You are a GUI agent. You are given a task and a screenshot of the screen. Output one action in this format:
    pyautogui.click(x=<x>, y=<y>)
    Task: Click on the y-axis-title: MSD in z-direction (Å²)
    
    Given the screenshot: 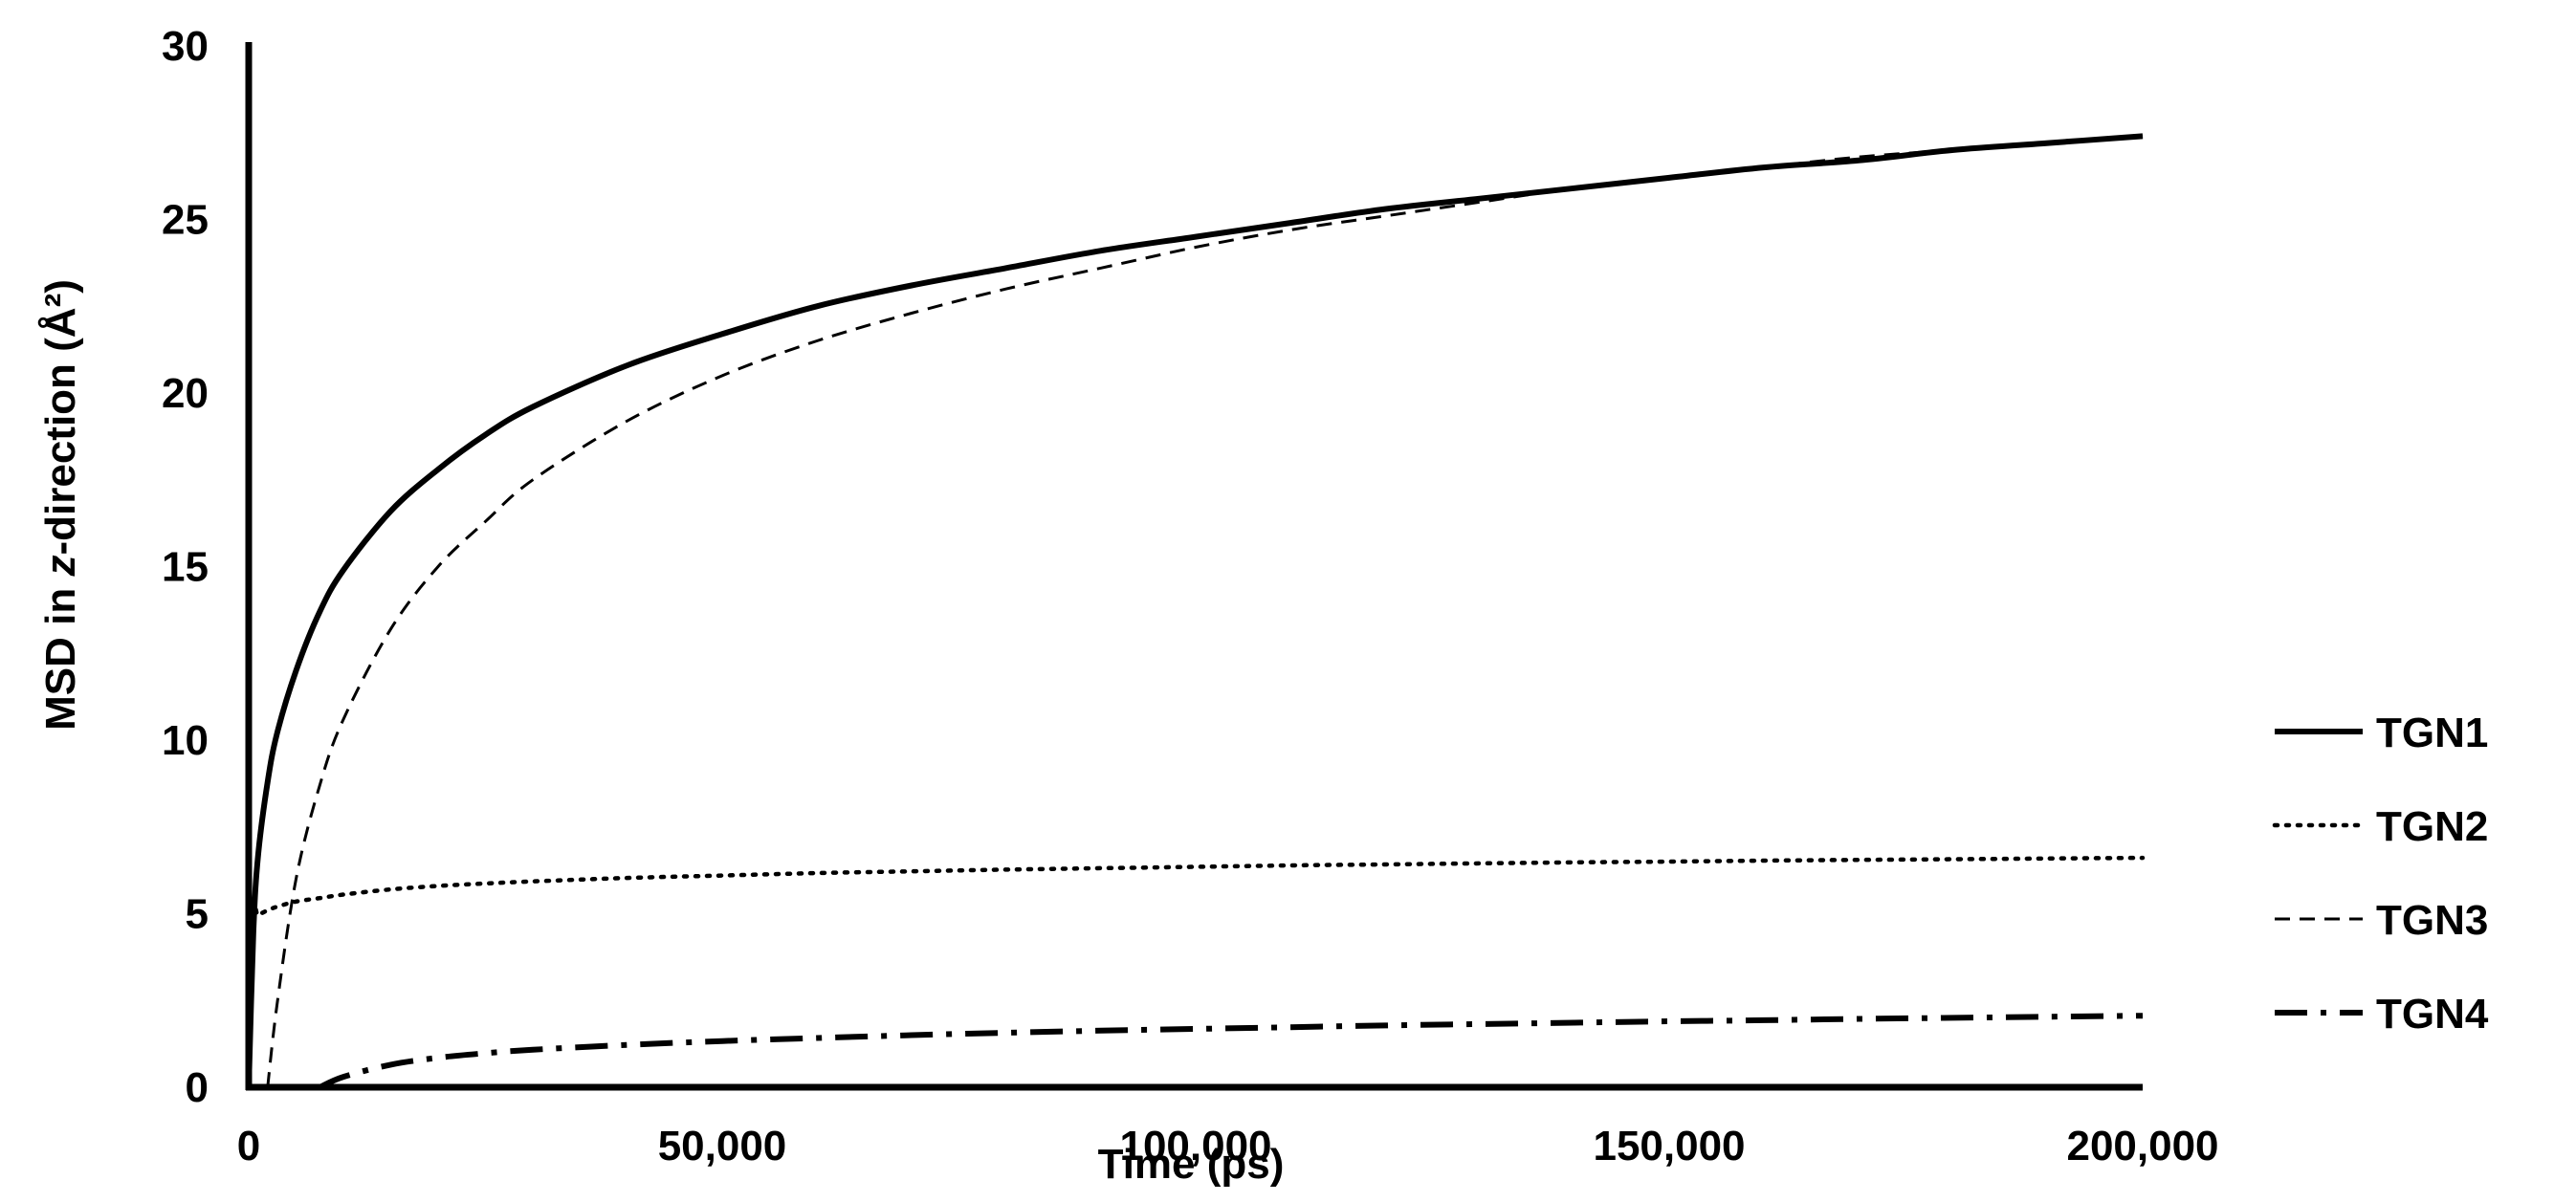 What is the action you would take?
    pyautogui.click(x=60, y=505)
    